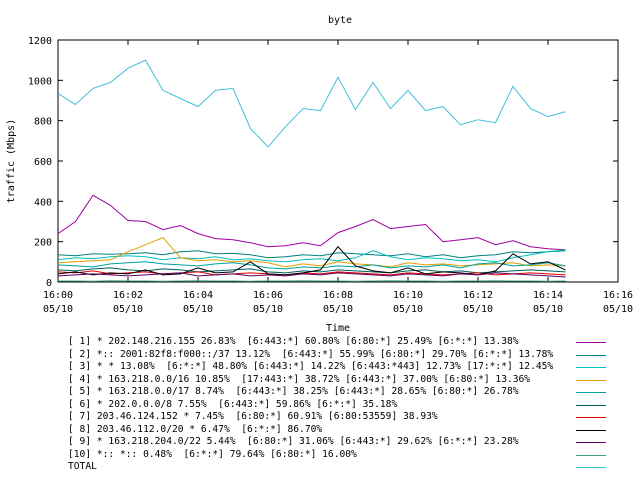  What do you see at coordinates (40, 41) in the screenshot?
I see `y-tick-label: 1200` at bounding box center [40, 41].